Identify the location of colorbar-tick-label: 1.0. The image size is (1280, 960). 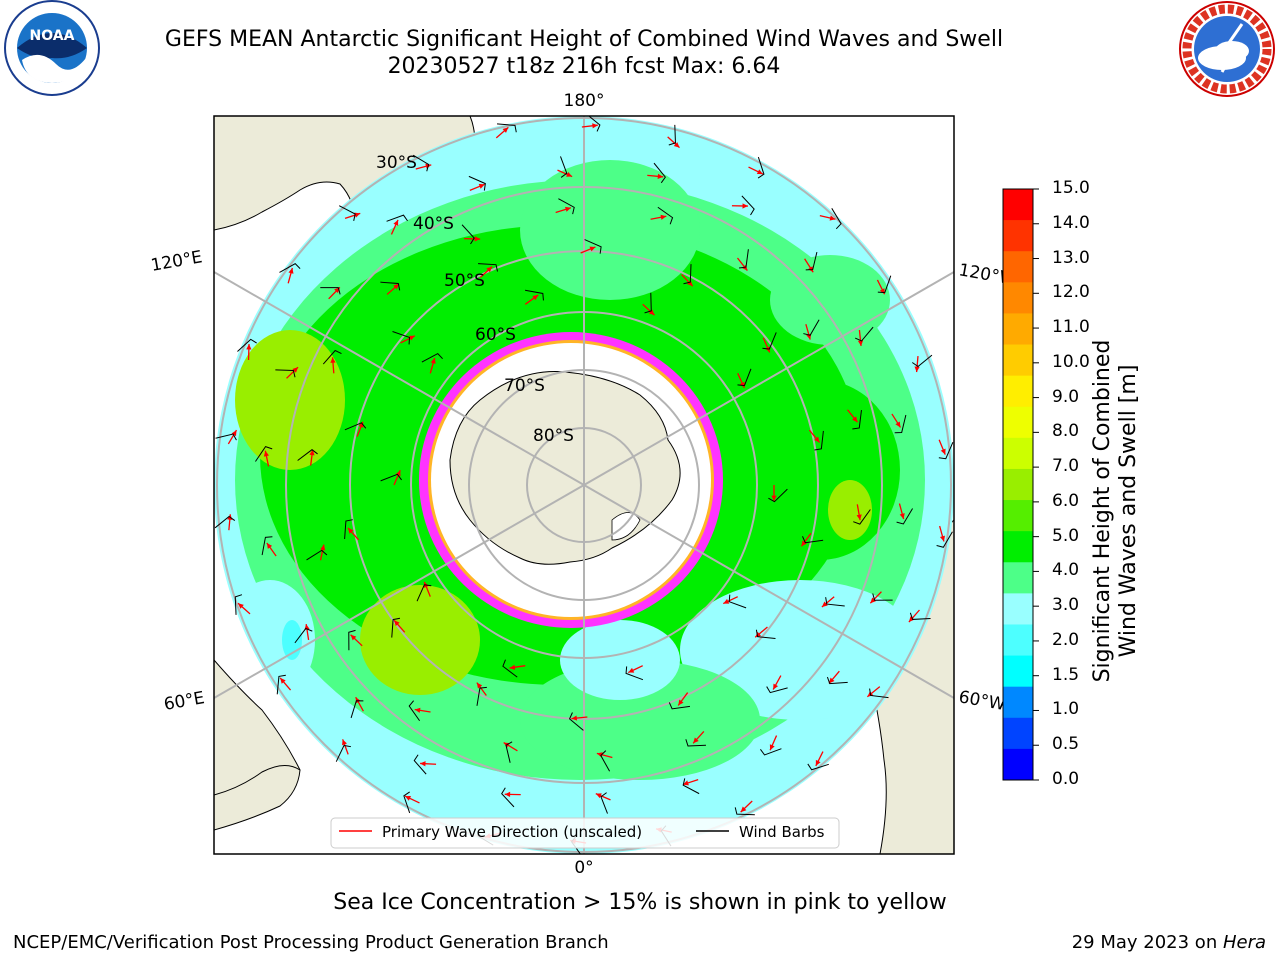
(1066, 709).